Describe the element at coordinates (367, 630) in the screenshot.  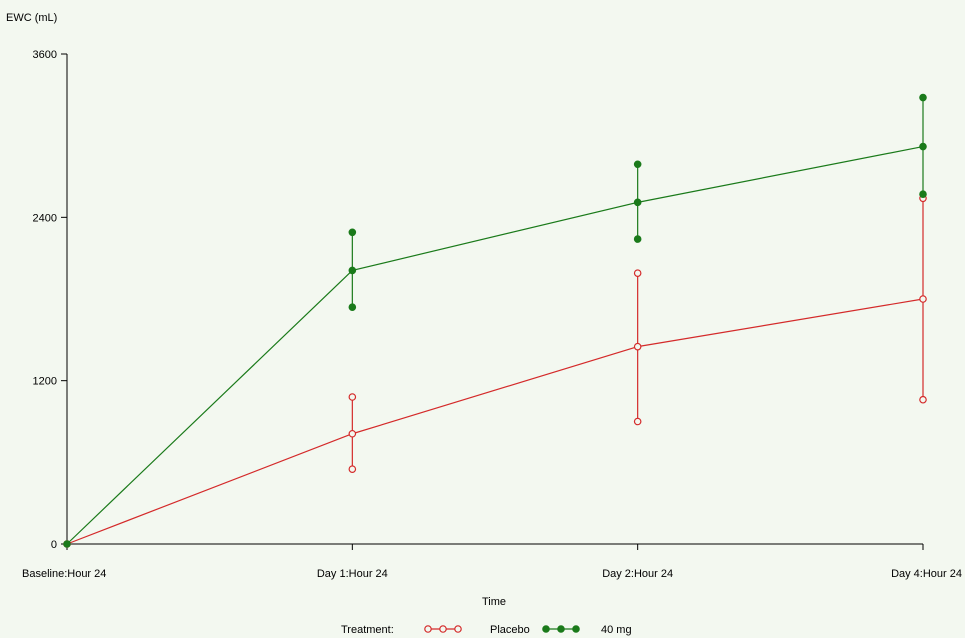
I see `legend-title: Treatment:` at that location.